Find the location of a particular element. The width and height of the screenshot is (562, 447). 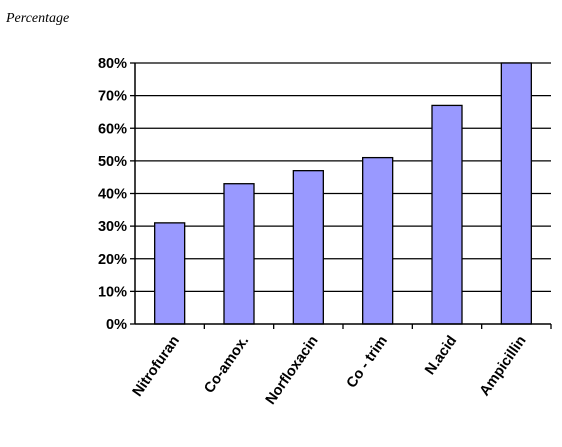

y-tick-label: 50% is located at coordinates (112, 162).